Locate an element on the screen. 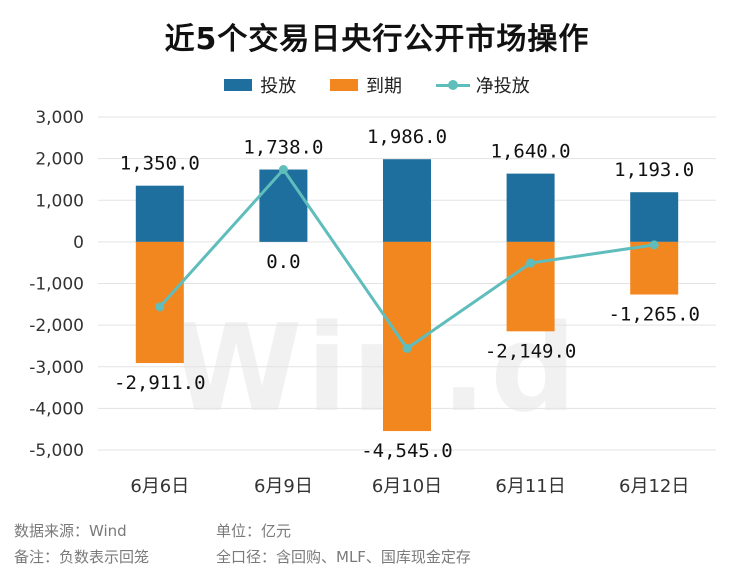 The width and height of the screenshot is (754, 578). legend-swatch-net-injection is located at coordinates (452, 85).